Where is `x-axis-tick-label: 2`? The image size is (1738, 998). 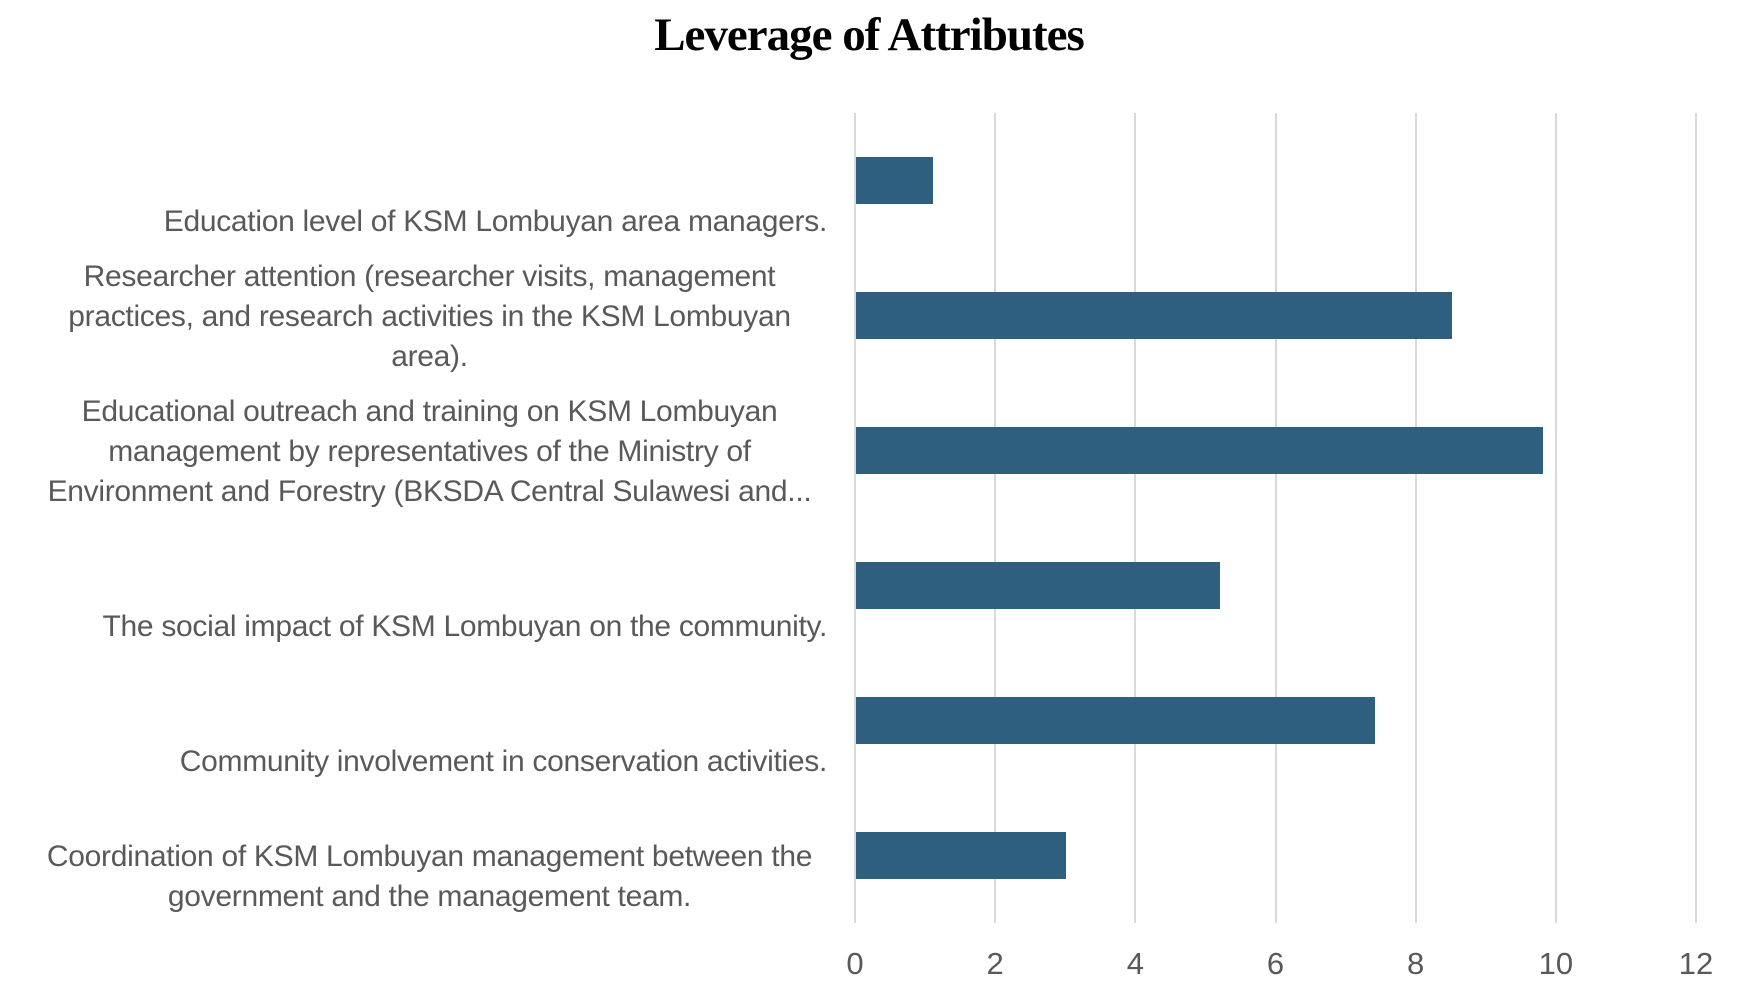 x-axis-tick-label: 2 is located at coordinates (995, 963).